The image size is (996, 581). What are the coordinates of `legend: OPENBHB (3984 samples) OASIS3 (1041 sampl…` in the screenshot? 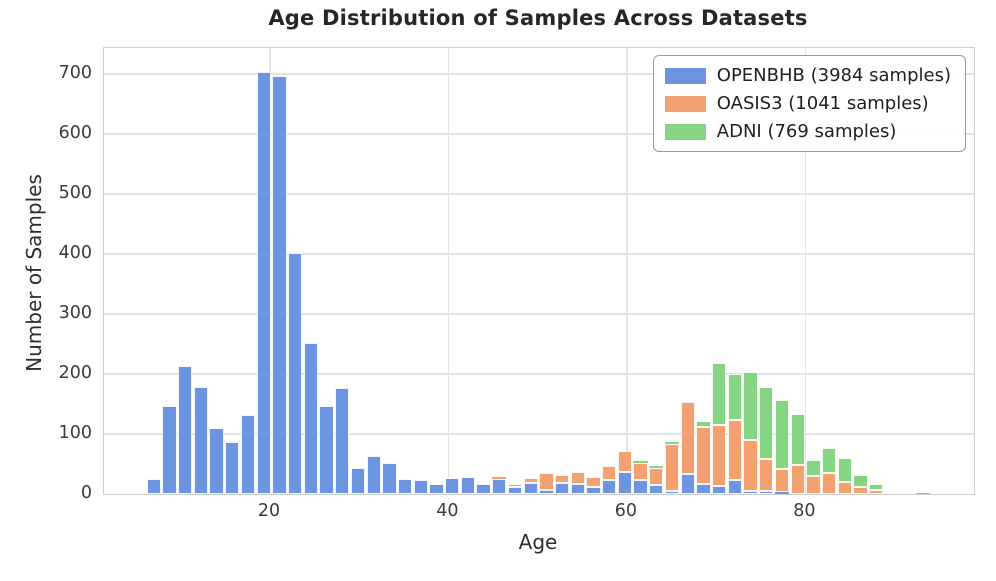 It's located at (809, 103).